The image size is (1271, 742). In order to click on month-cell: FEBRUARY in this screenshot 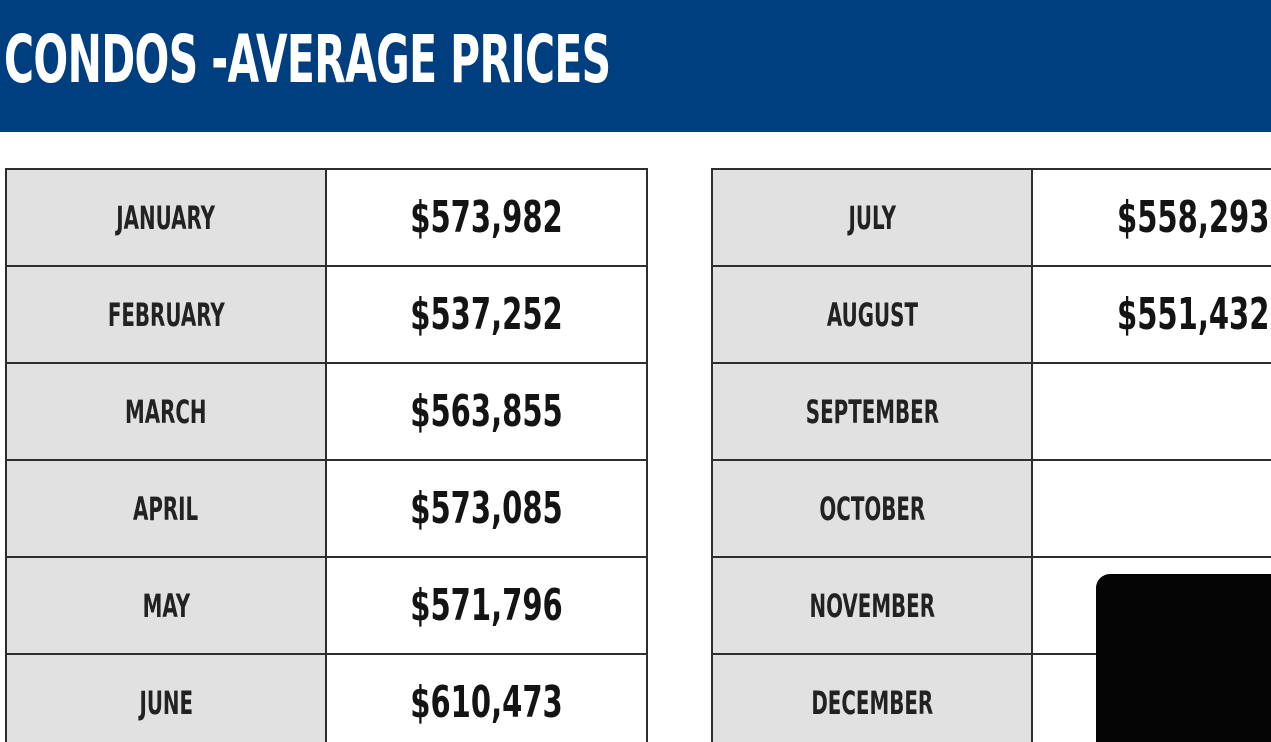, I will do `click(166, 314)`.